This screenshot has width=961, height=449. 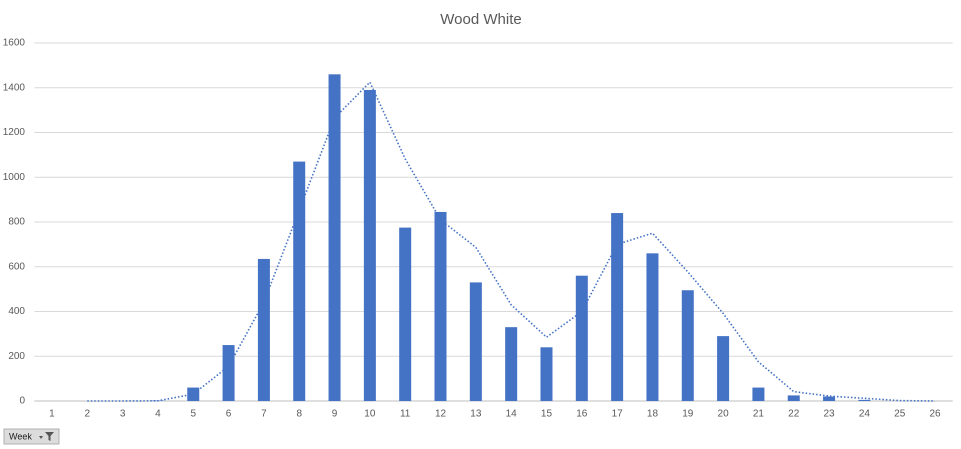 What do you see at coordinates (724, 414) in the screenshot?
I see `x-tick-label: 20` at bounding box center [724, 414].